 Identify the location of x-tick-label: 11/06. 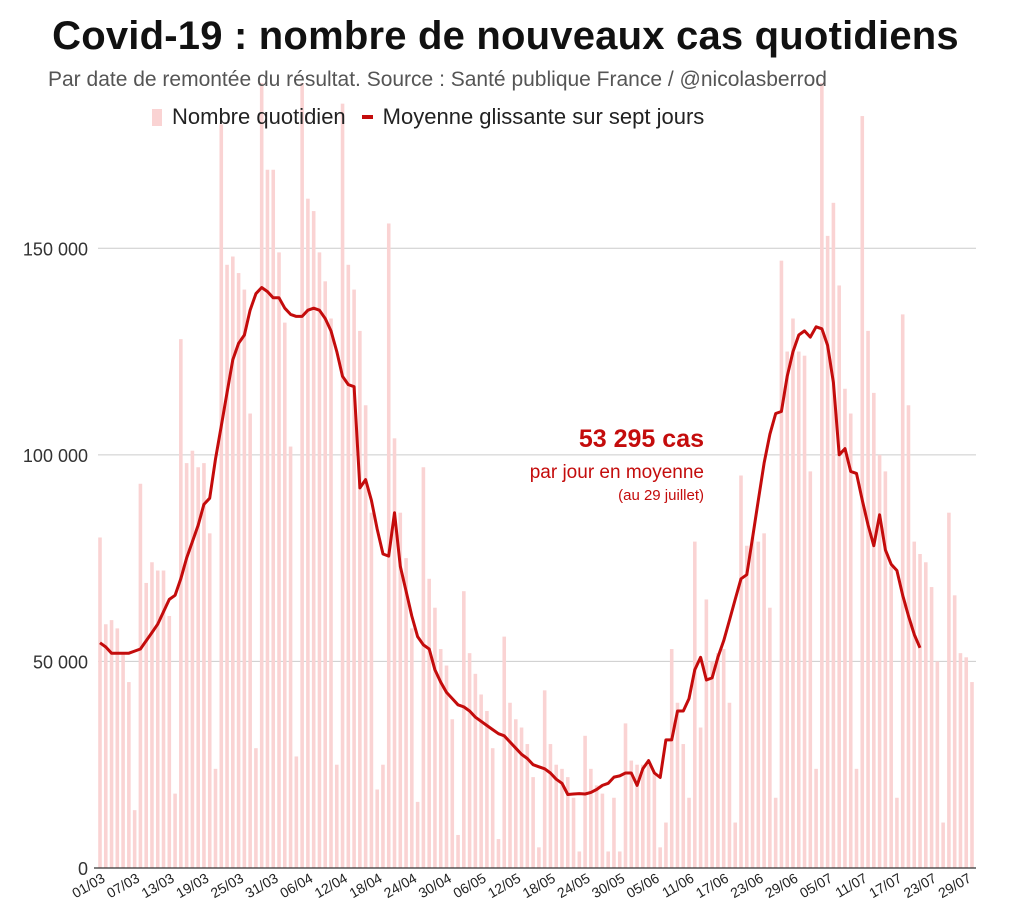
(678, 885).